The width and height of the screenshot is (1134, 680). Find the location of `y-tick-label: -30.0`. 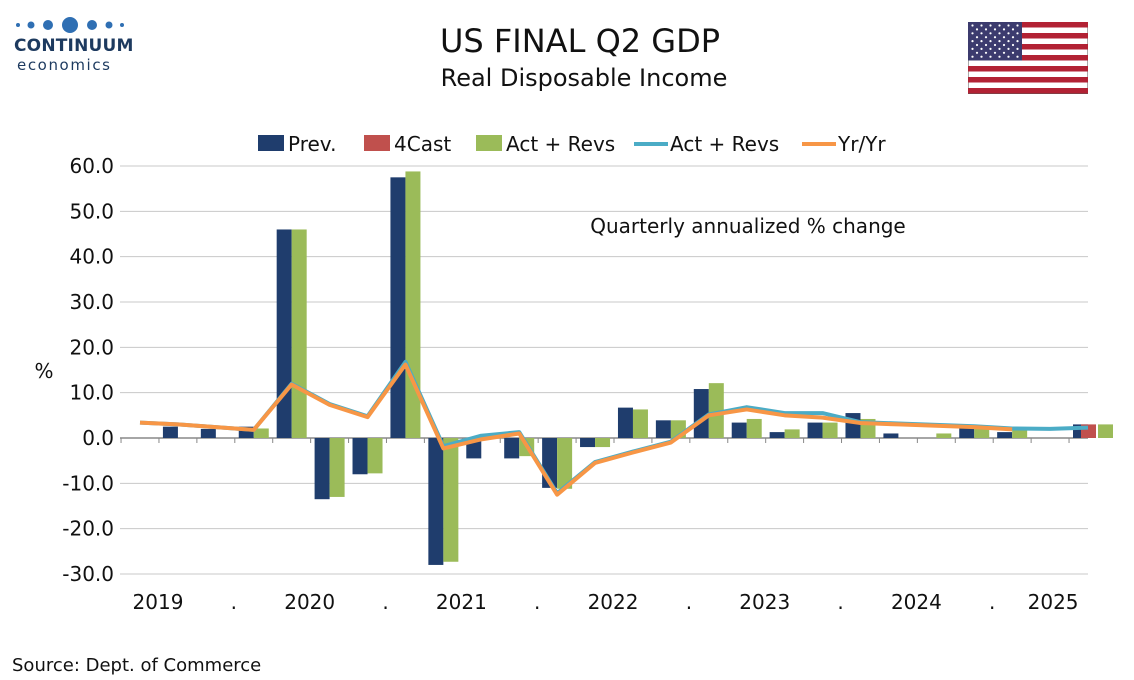

y-tick-label: -30.0 is located at coordinates (88, 574).